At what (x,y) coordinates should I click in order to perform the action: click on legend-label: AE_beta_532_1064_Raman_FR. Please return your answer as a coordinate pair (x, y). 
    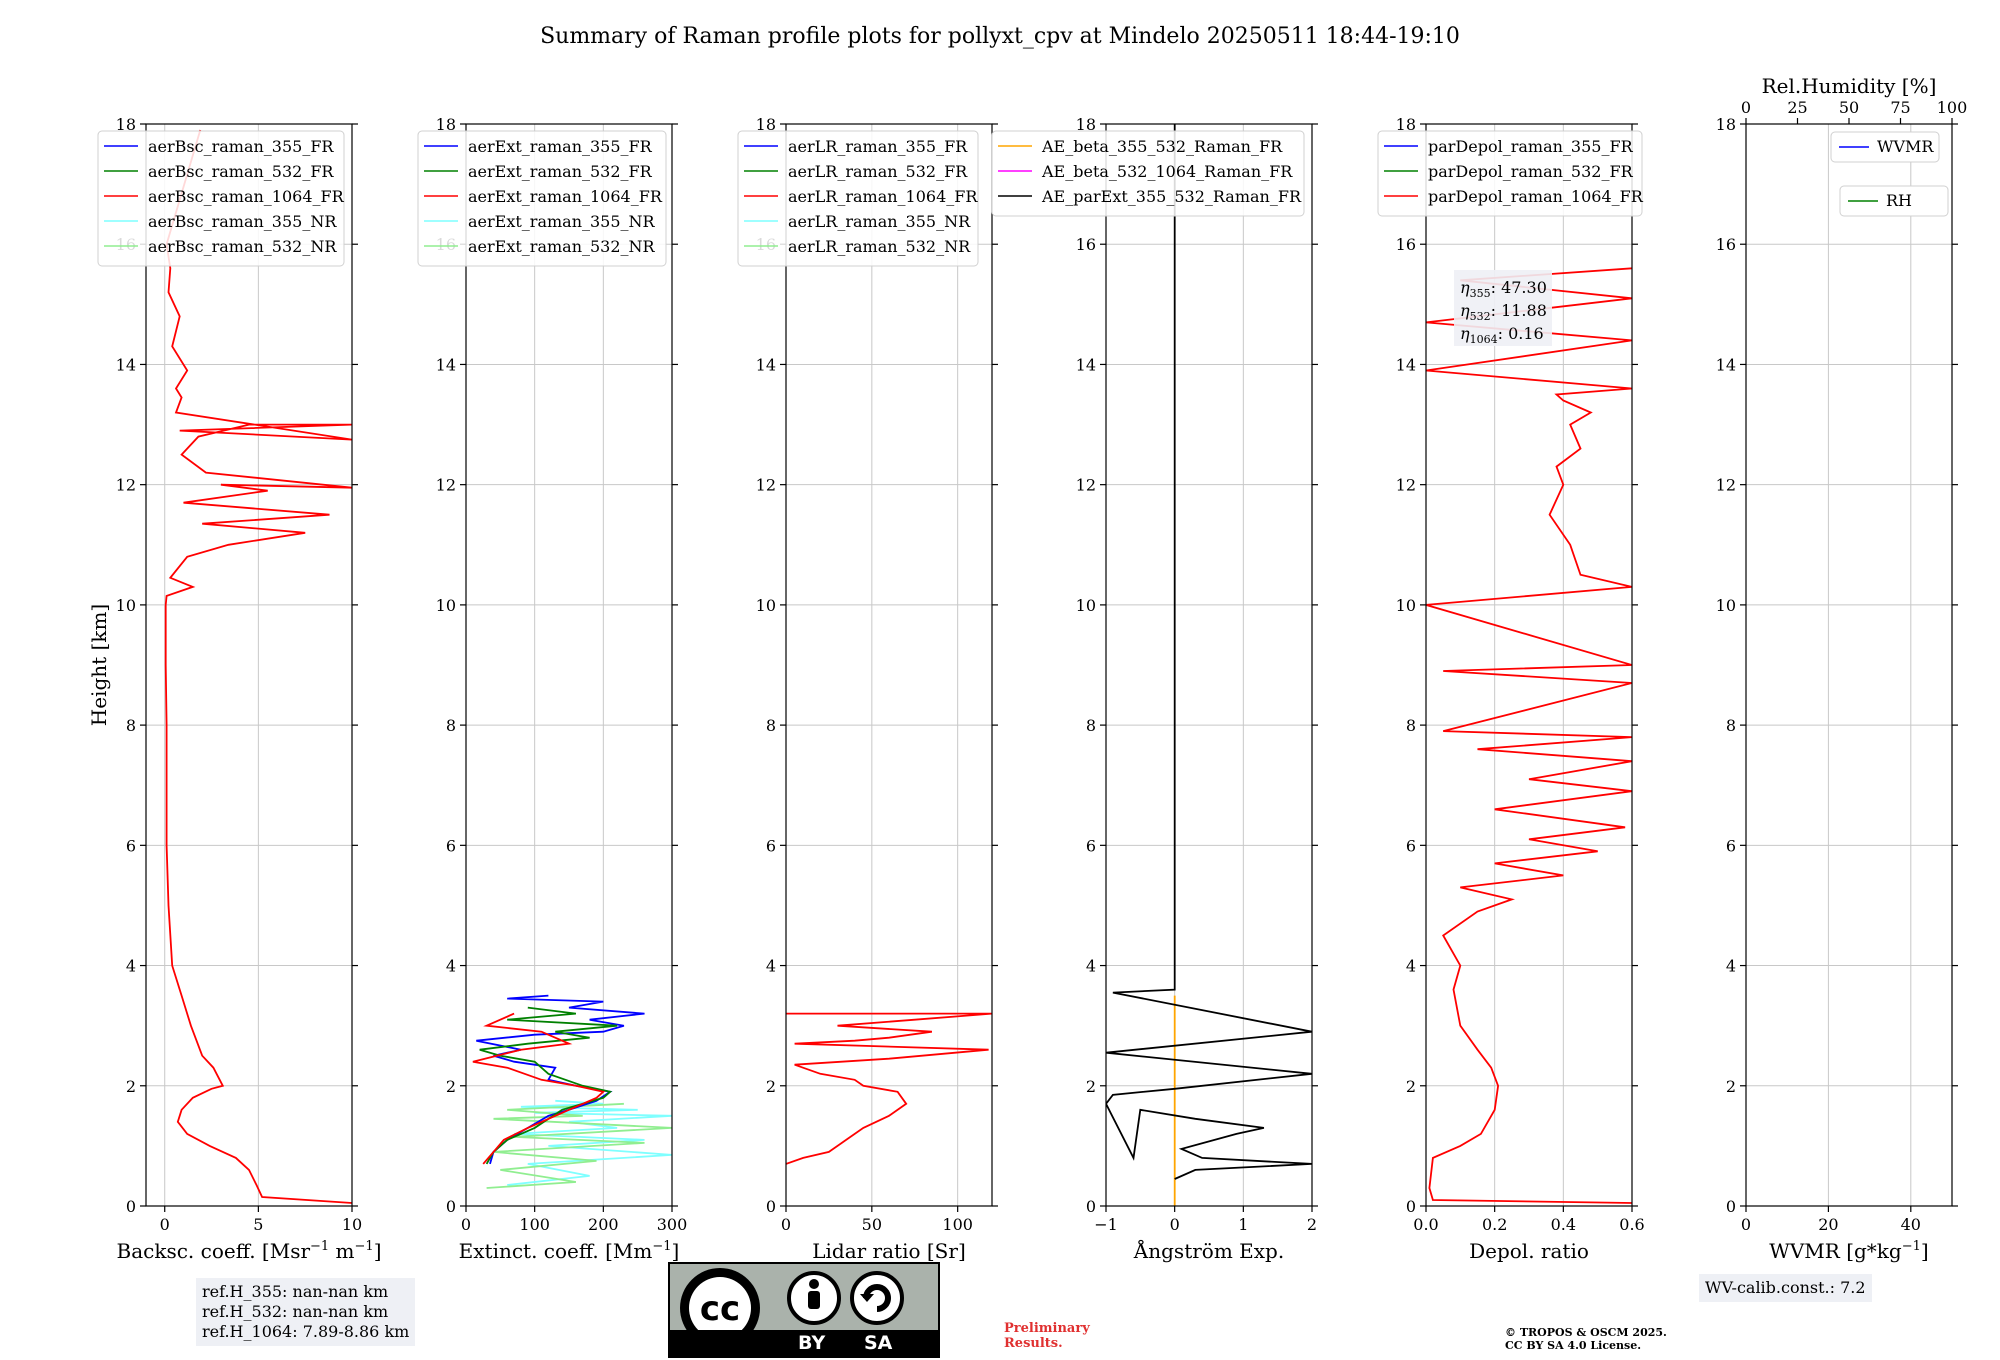
    Looking at the image, I should click on (1167, 171).